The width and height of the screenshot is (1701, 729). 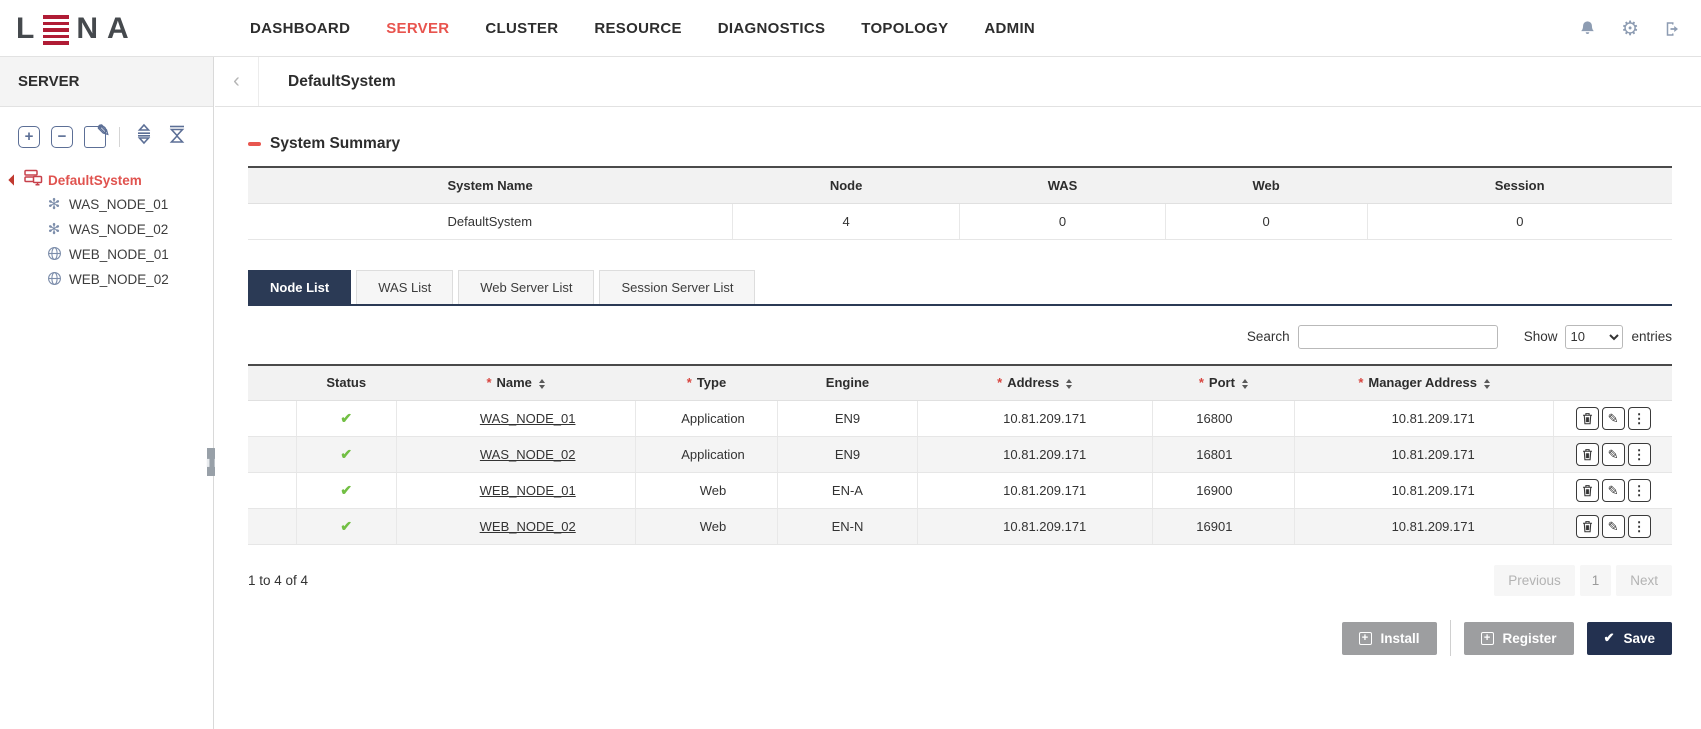 I want to click on tree-expand-arrow-icon, so click(x=14, y=180).